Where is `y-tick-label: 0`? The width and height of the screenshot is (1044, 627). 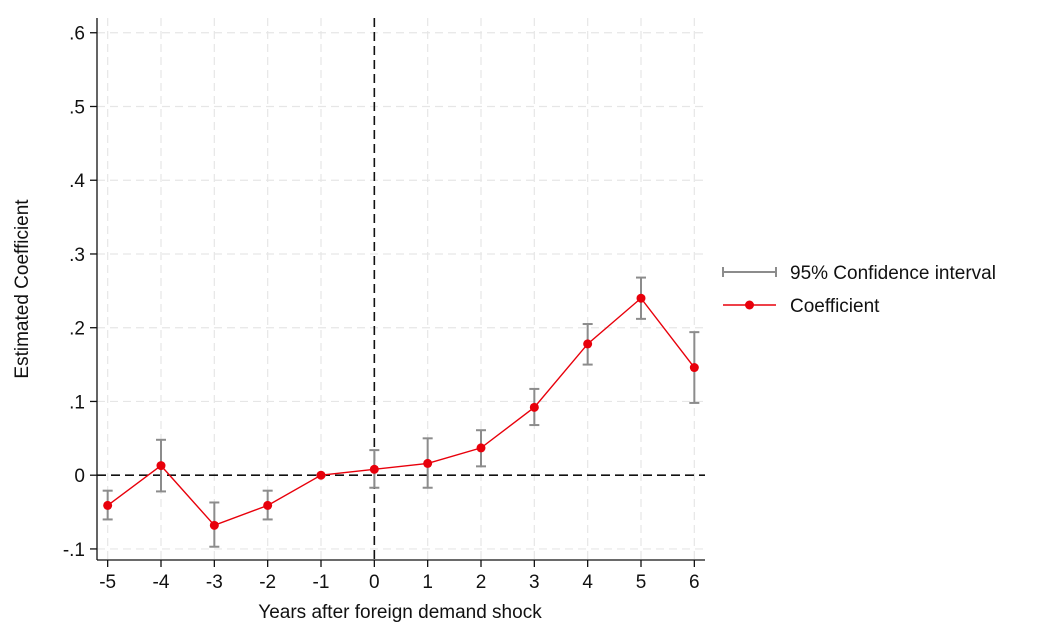
y-tick-label: 0 is located at coordinates (79, 476).